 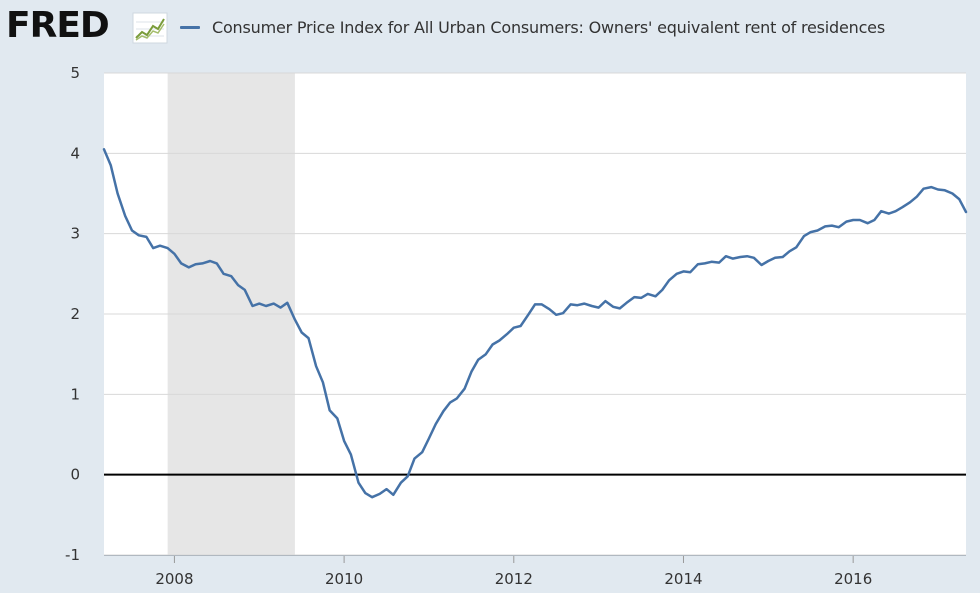 I want to click on legend-line-swatch, so click(x=190, y=27).